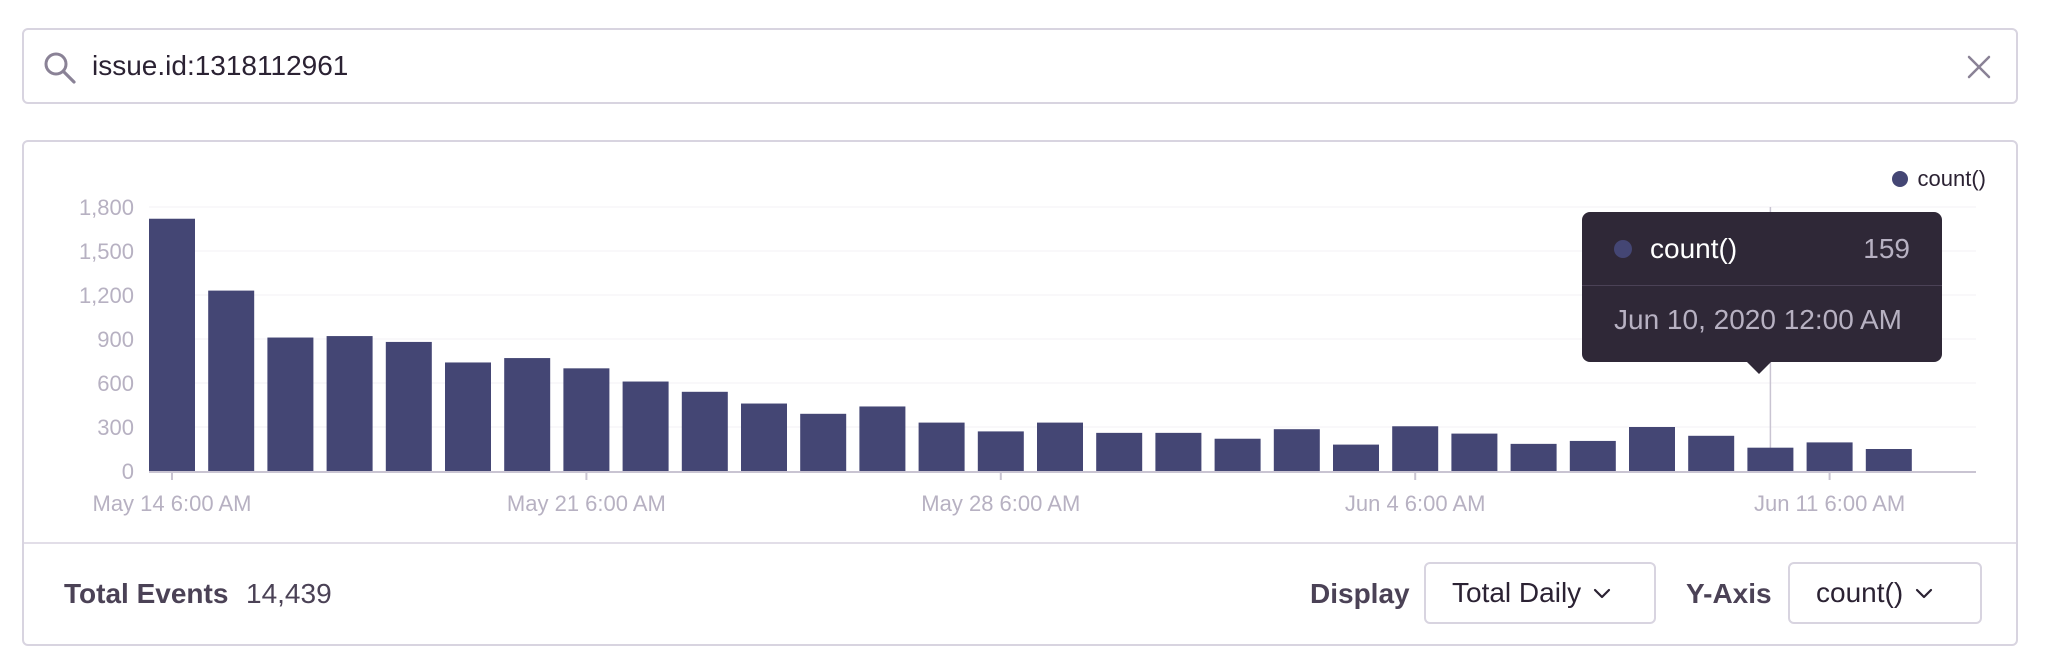  Describe the element at coordinates (1360, 593) in the screenshot. I see `display-label: Display` at that location.